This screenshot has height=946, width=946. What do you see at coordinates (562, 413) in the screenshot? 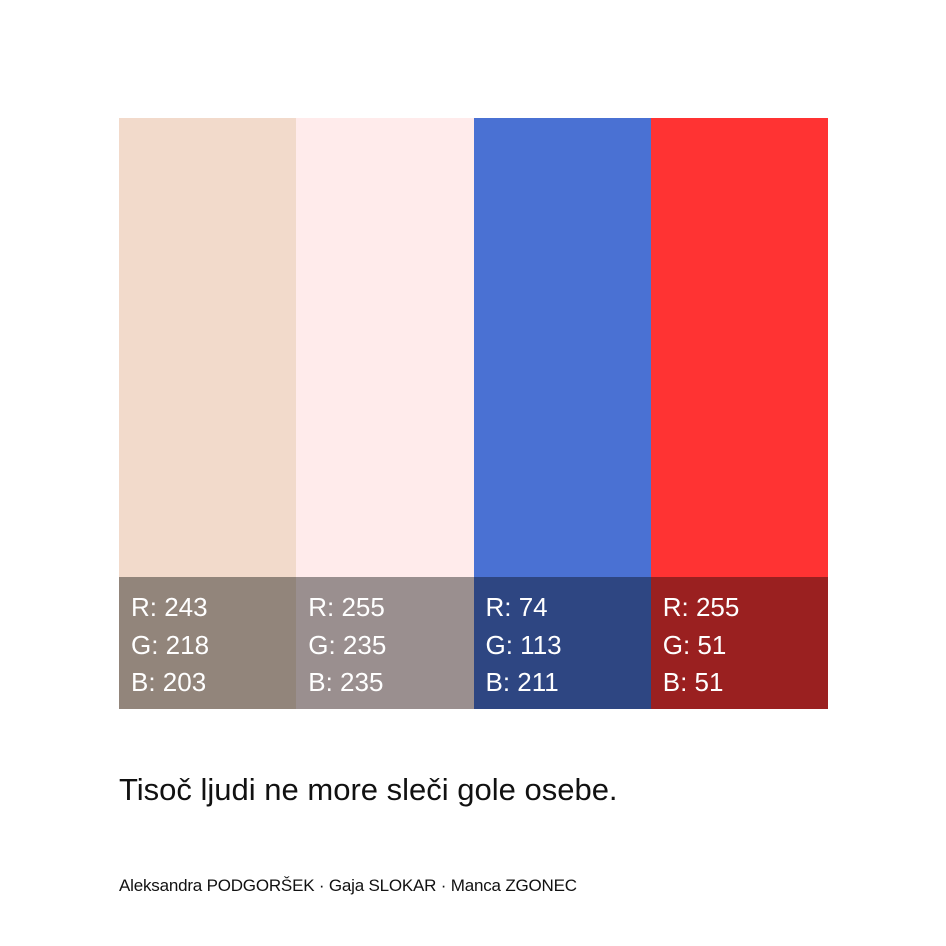
I see `swatch-blue: R: 74 G: 113 B: 211` at bounding box center [562, 413].